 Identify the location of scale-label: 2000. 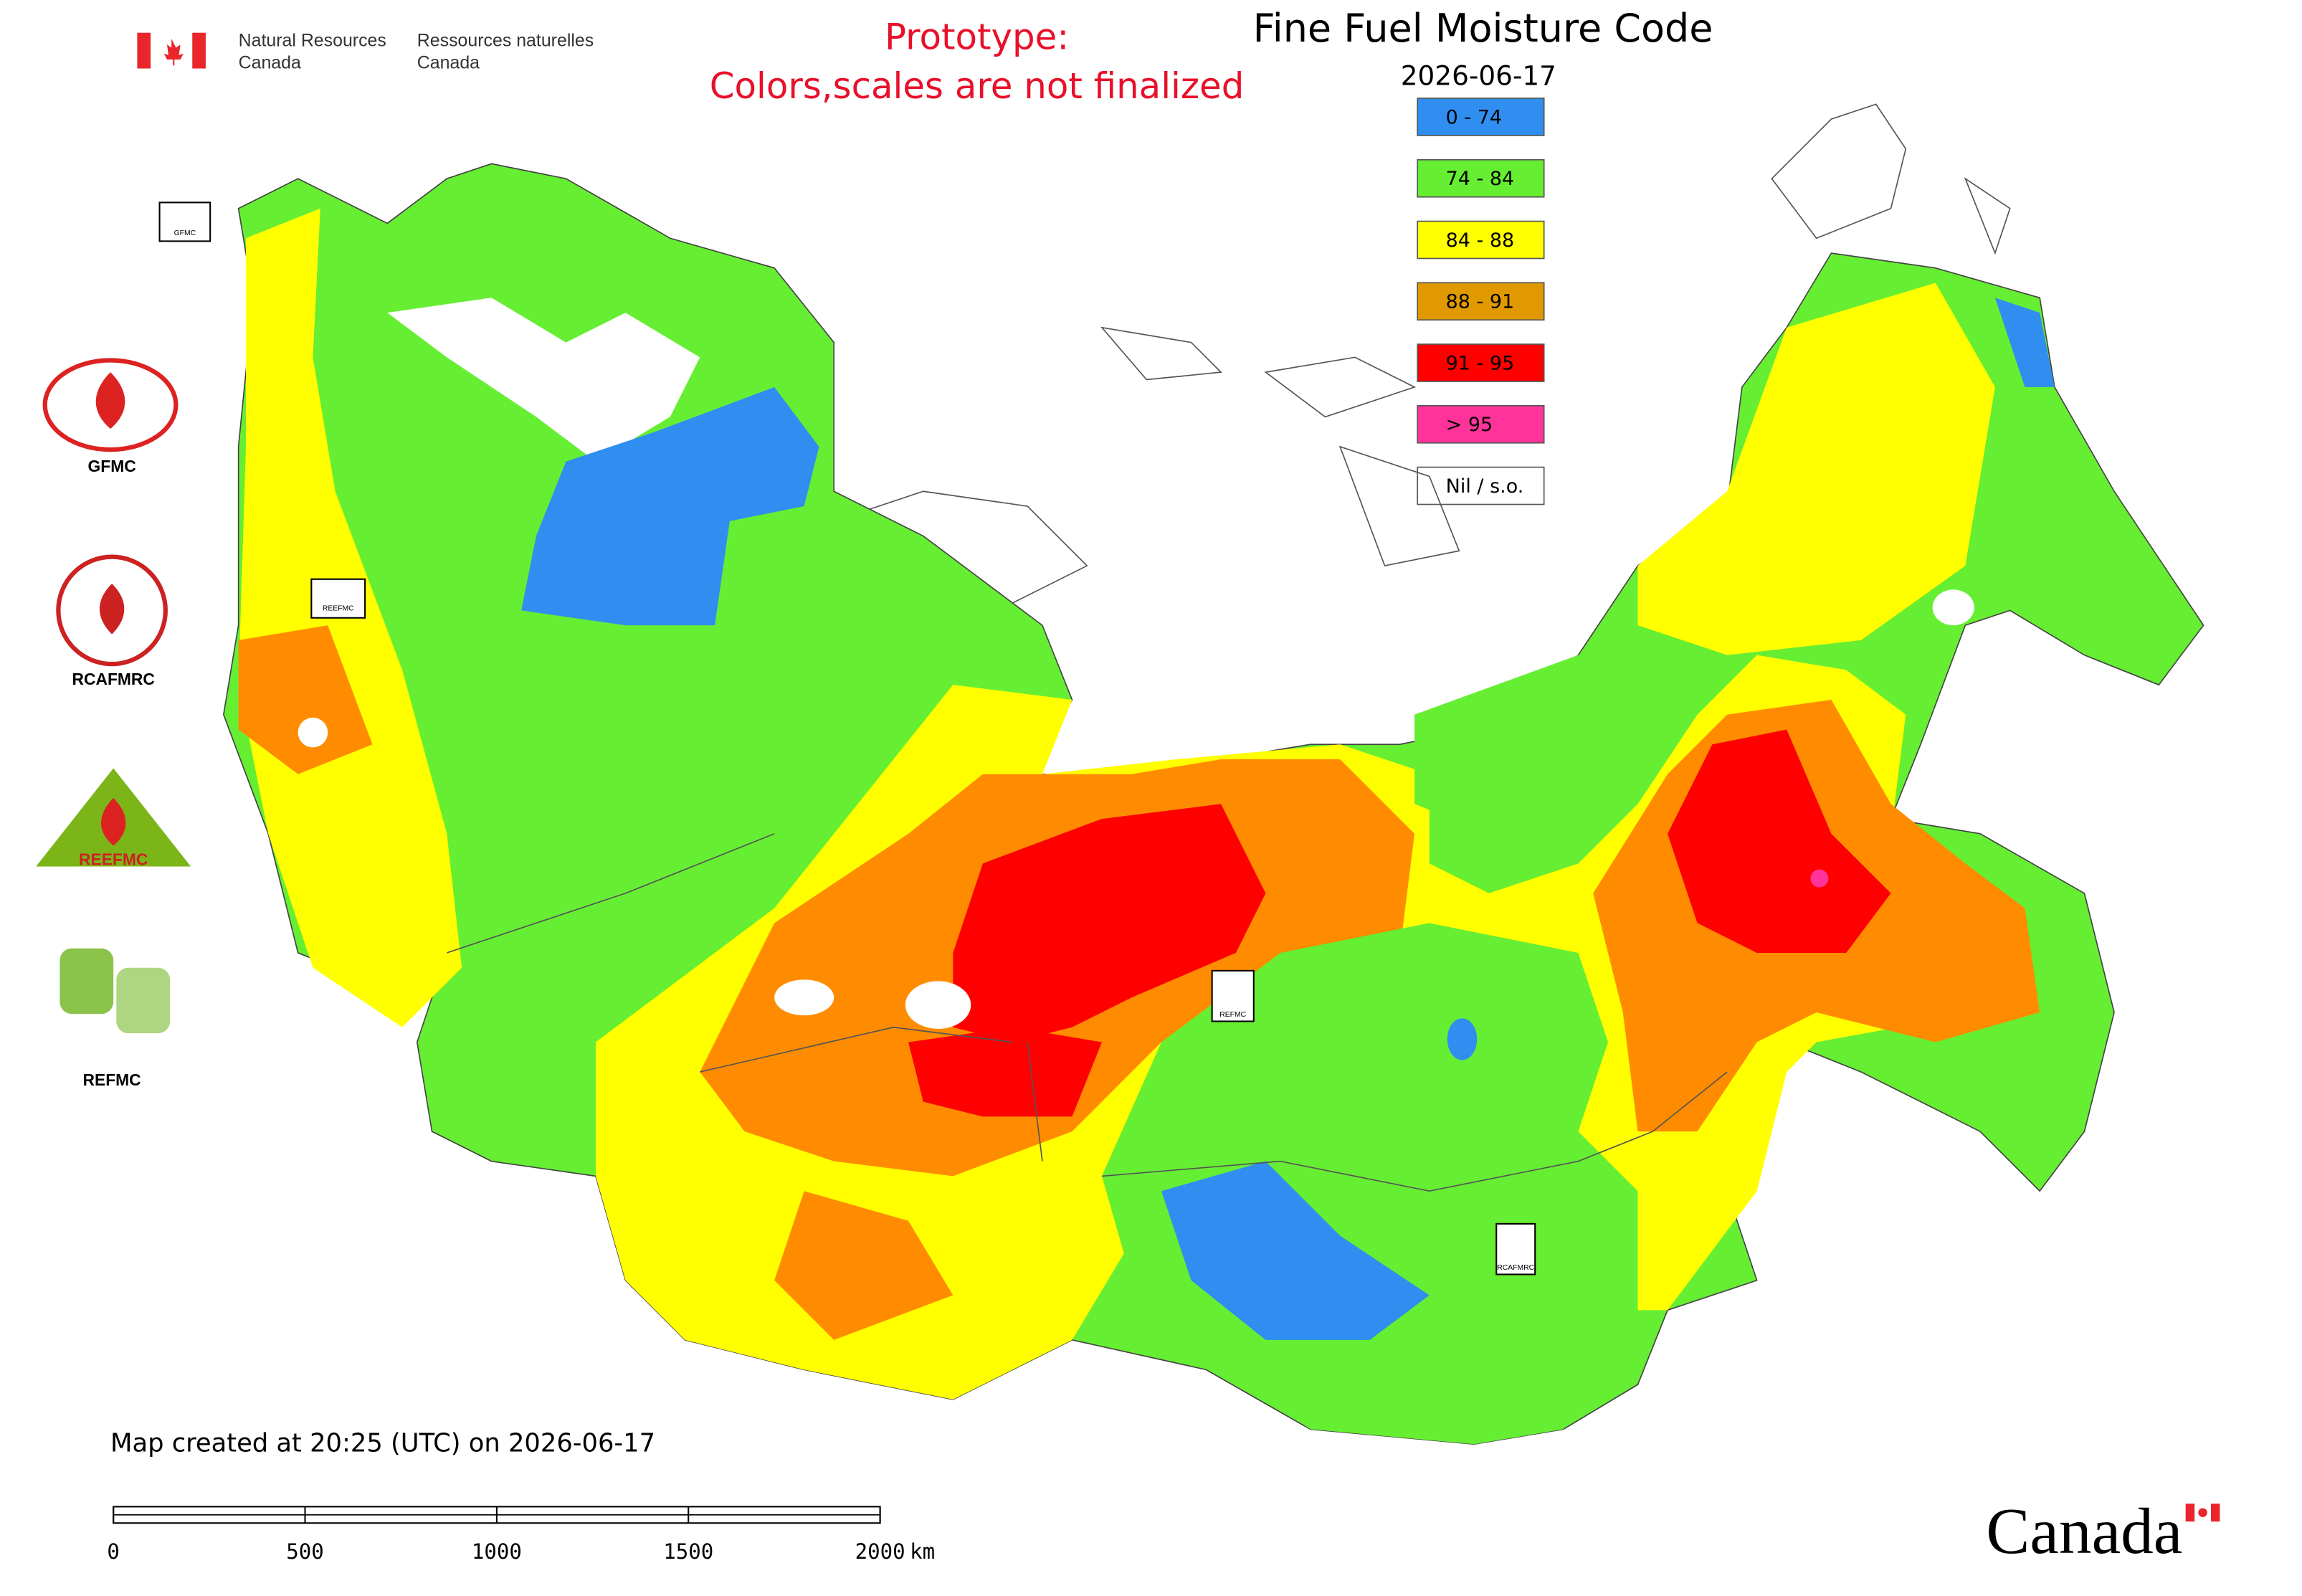
(880, 1551).